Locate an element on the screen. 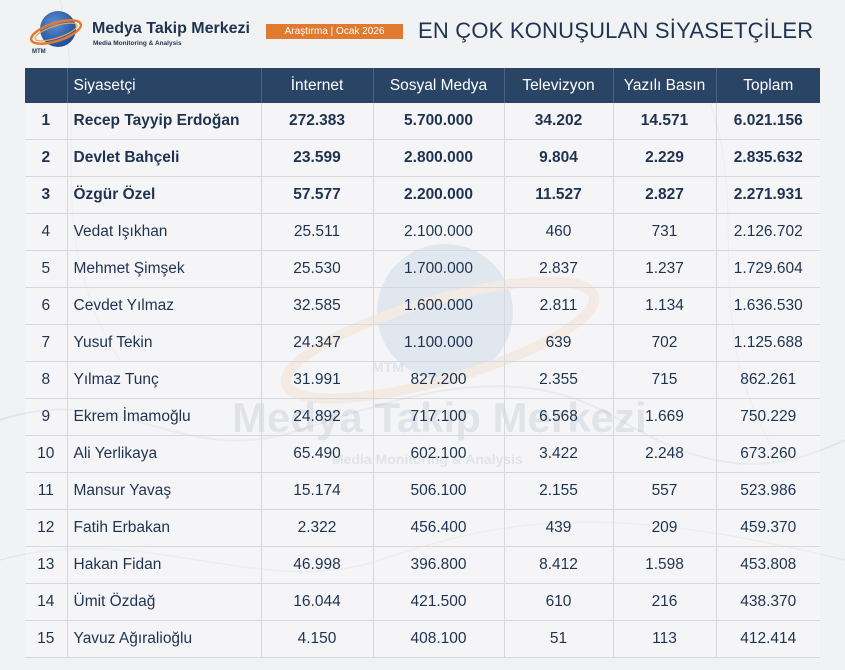  rank-cell: 8 is located at coordinates (46, 380).